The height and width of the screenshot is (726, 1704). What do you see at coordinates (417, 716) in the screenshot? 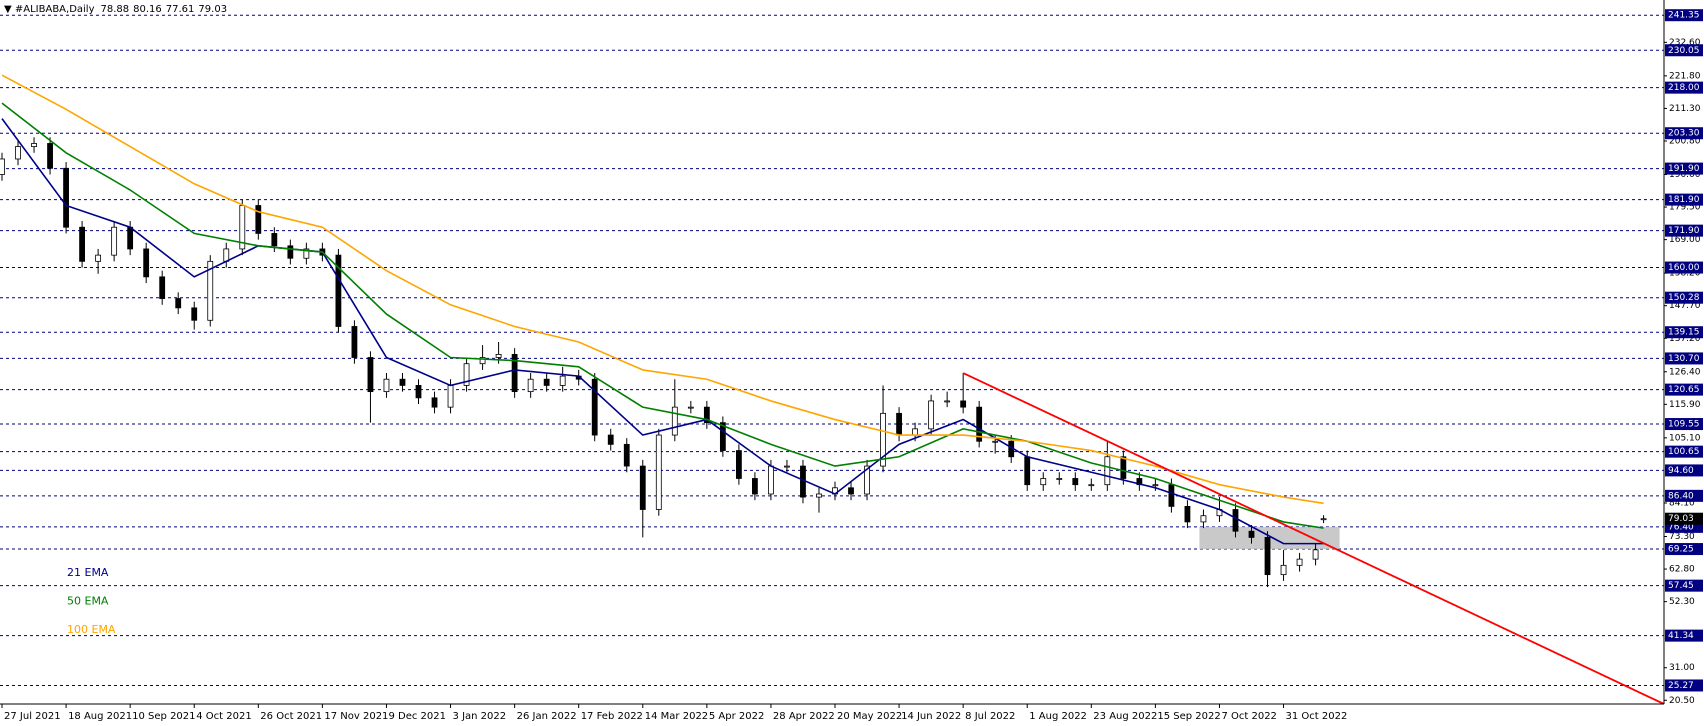
I see `x-tick-label: 9 Dec 2021` at bounding box center [417, 716].